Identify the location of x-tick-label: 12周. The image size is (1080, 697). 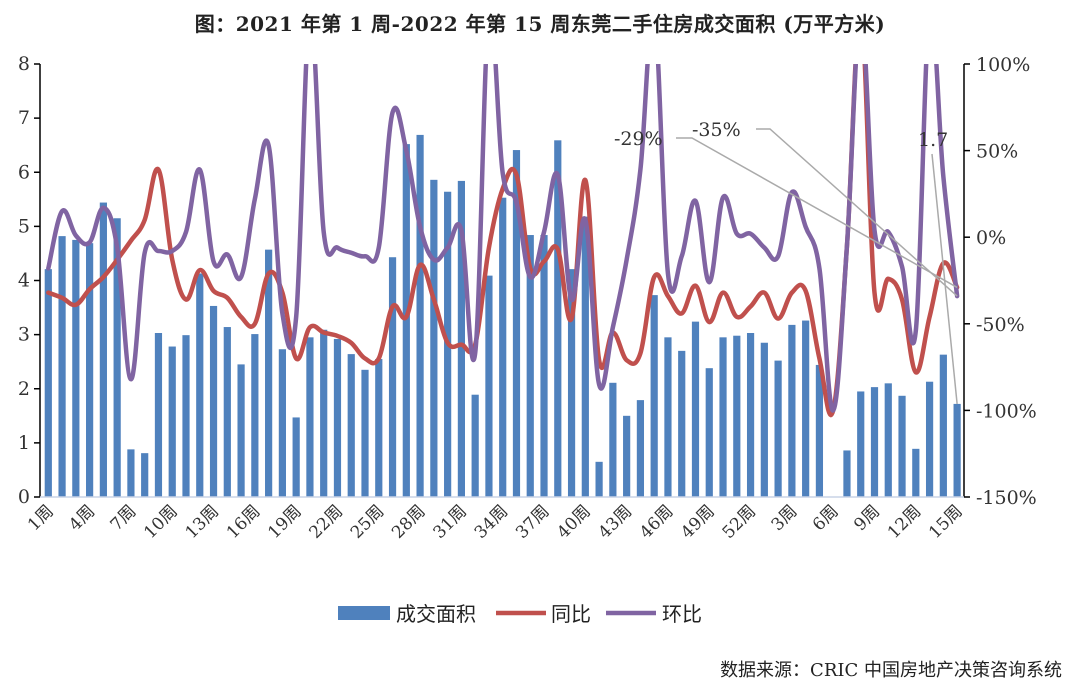
(904, 521).